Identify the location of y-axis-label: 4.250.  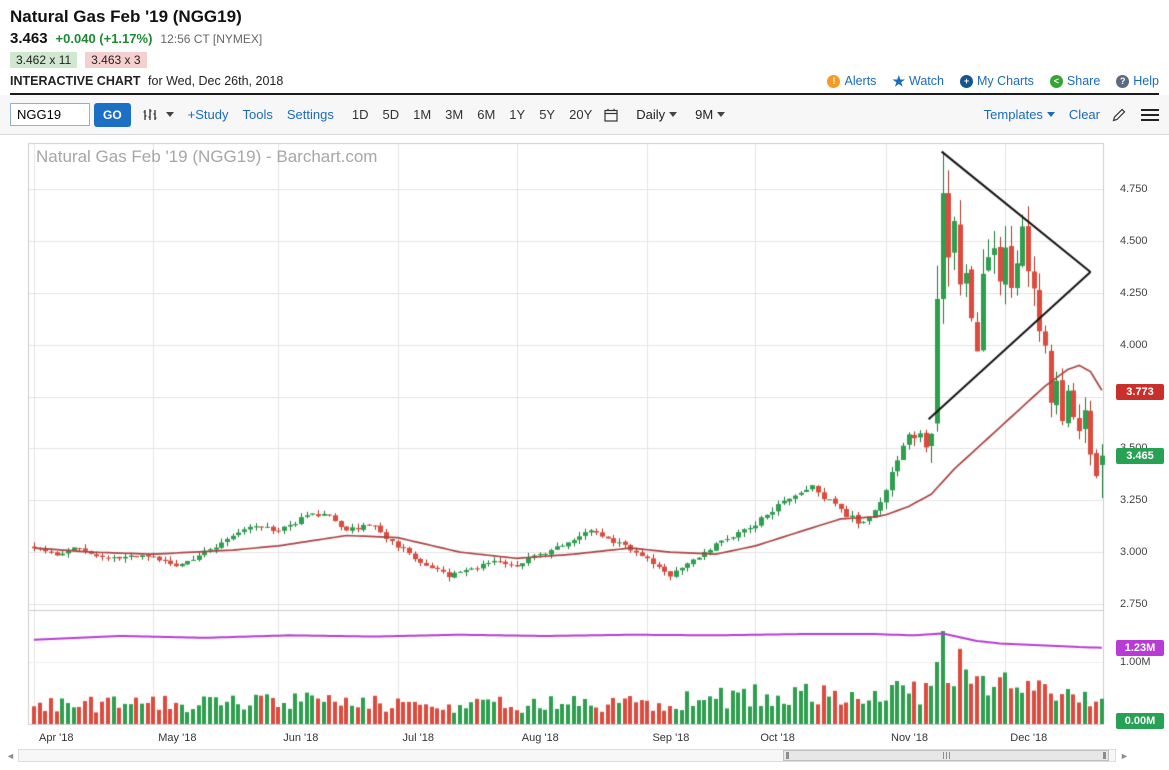
(1134, 292).